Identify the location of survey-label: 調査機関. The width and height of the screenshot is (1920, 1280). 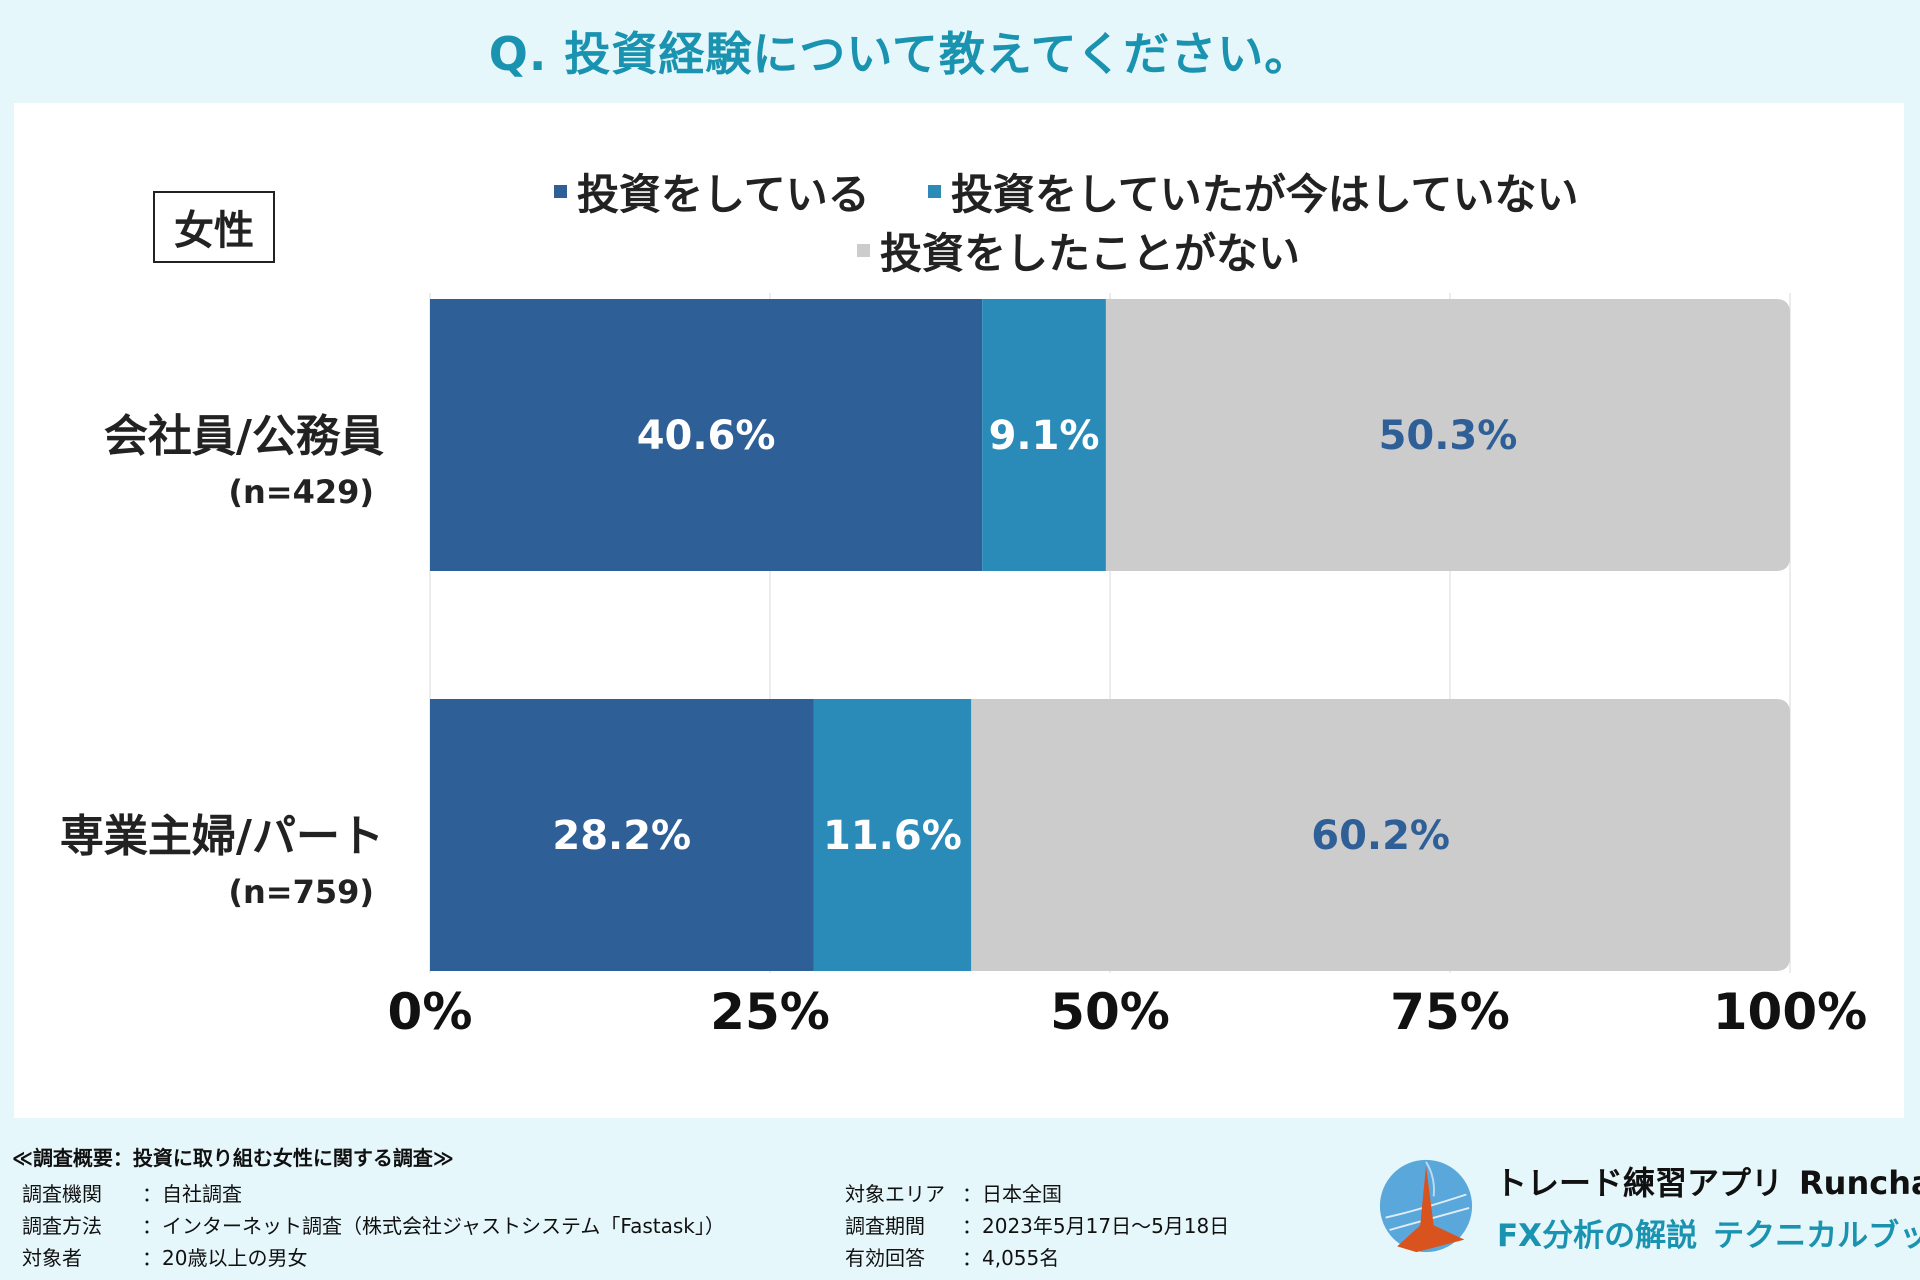
(62, 1194).